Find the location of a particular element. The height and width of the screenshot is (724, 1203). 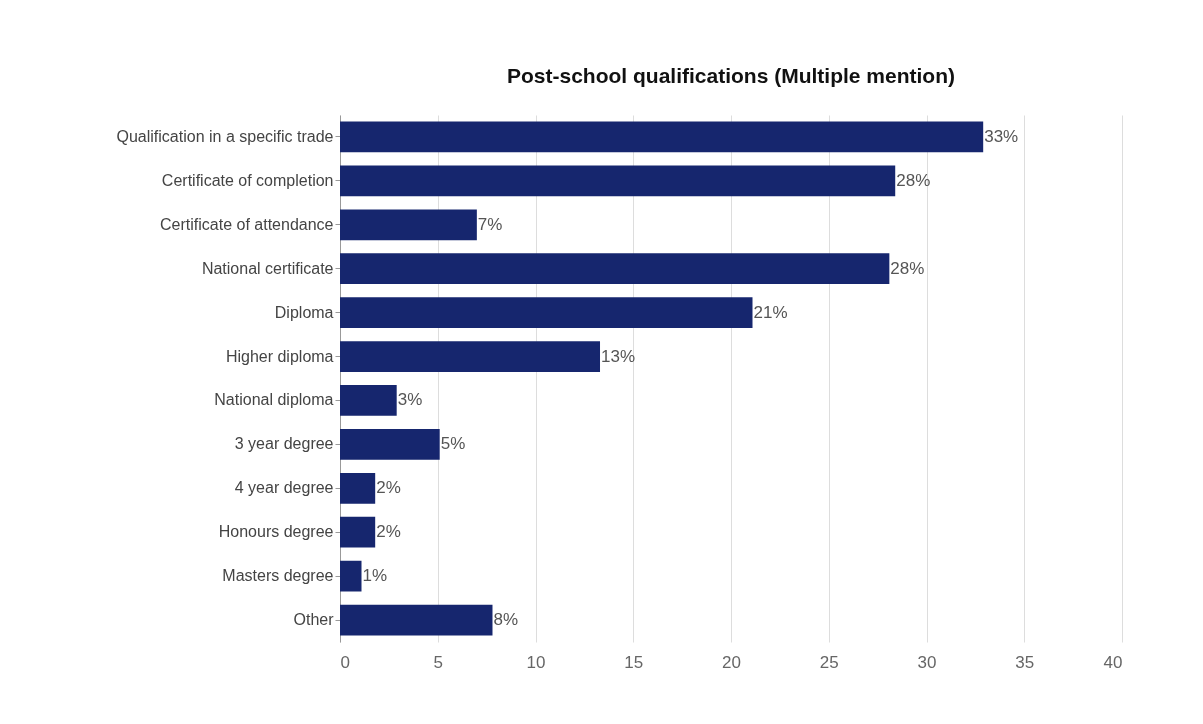

data-label: 3% is located at coordinates (410, 400).